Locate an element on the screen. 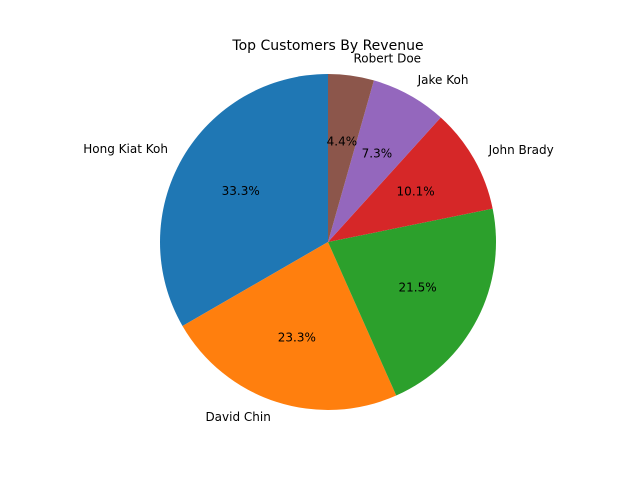 This screenshot has width=640, height=480. slice-category-label: David Chin is located at coordinates (237, 417).